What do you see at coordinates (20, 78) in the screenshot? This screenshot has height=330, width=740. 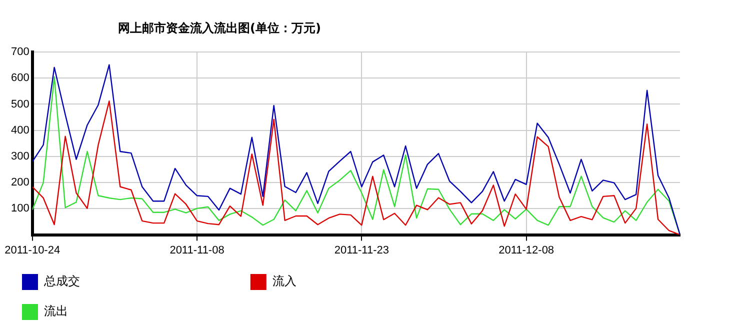 I see `y-tick-label: 600` at bounding box center [20, 78].